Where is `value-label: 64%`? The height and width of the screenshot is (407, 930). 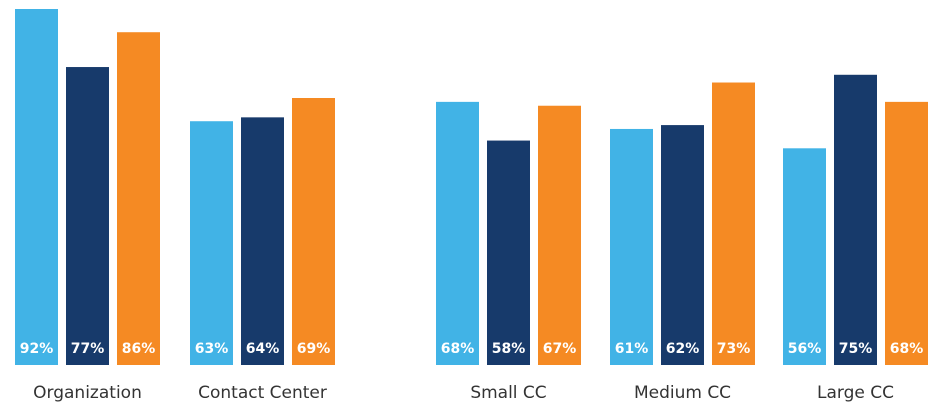
value-label: 64% is located at coordinates (263, 349).